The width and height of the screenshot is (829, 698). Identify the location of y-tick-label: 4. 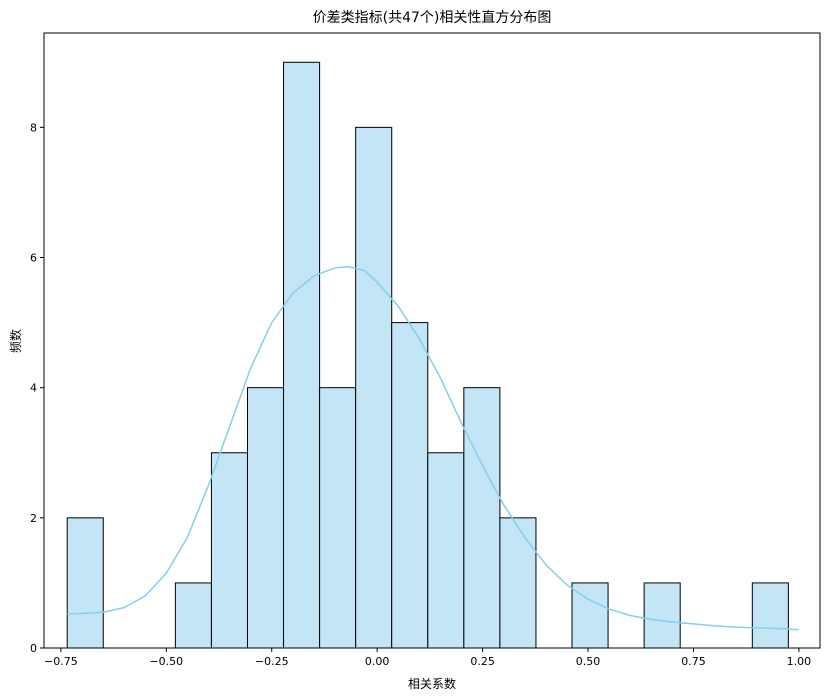
(33, 388).